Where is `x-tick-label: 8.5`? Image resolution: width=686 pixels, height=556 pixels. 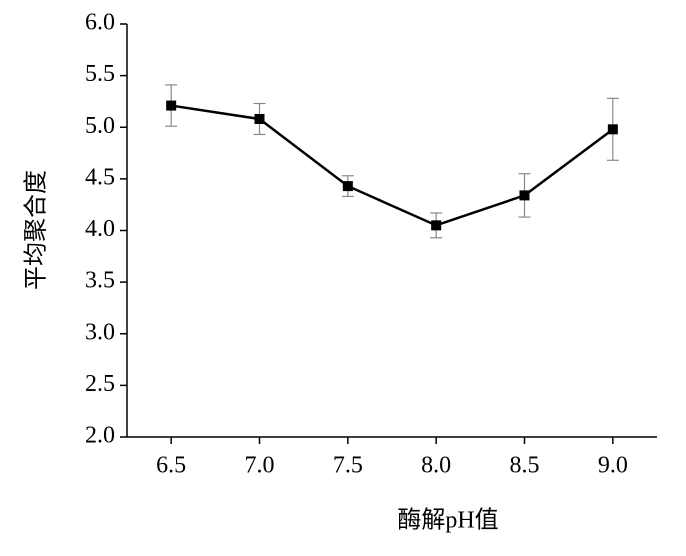
x-tick-label: 8.5 is located at coordinates (525, 466).